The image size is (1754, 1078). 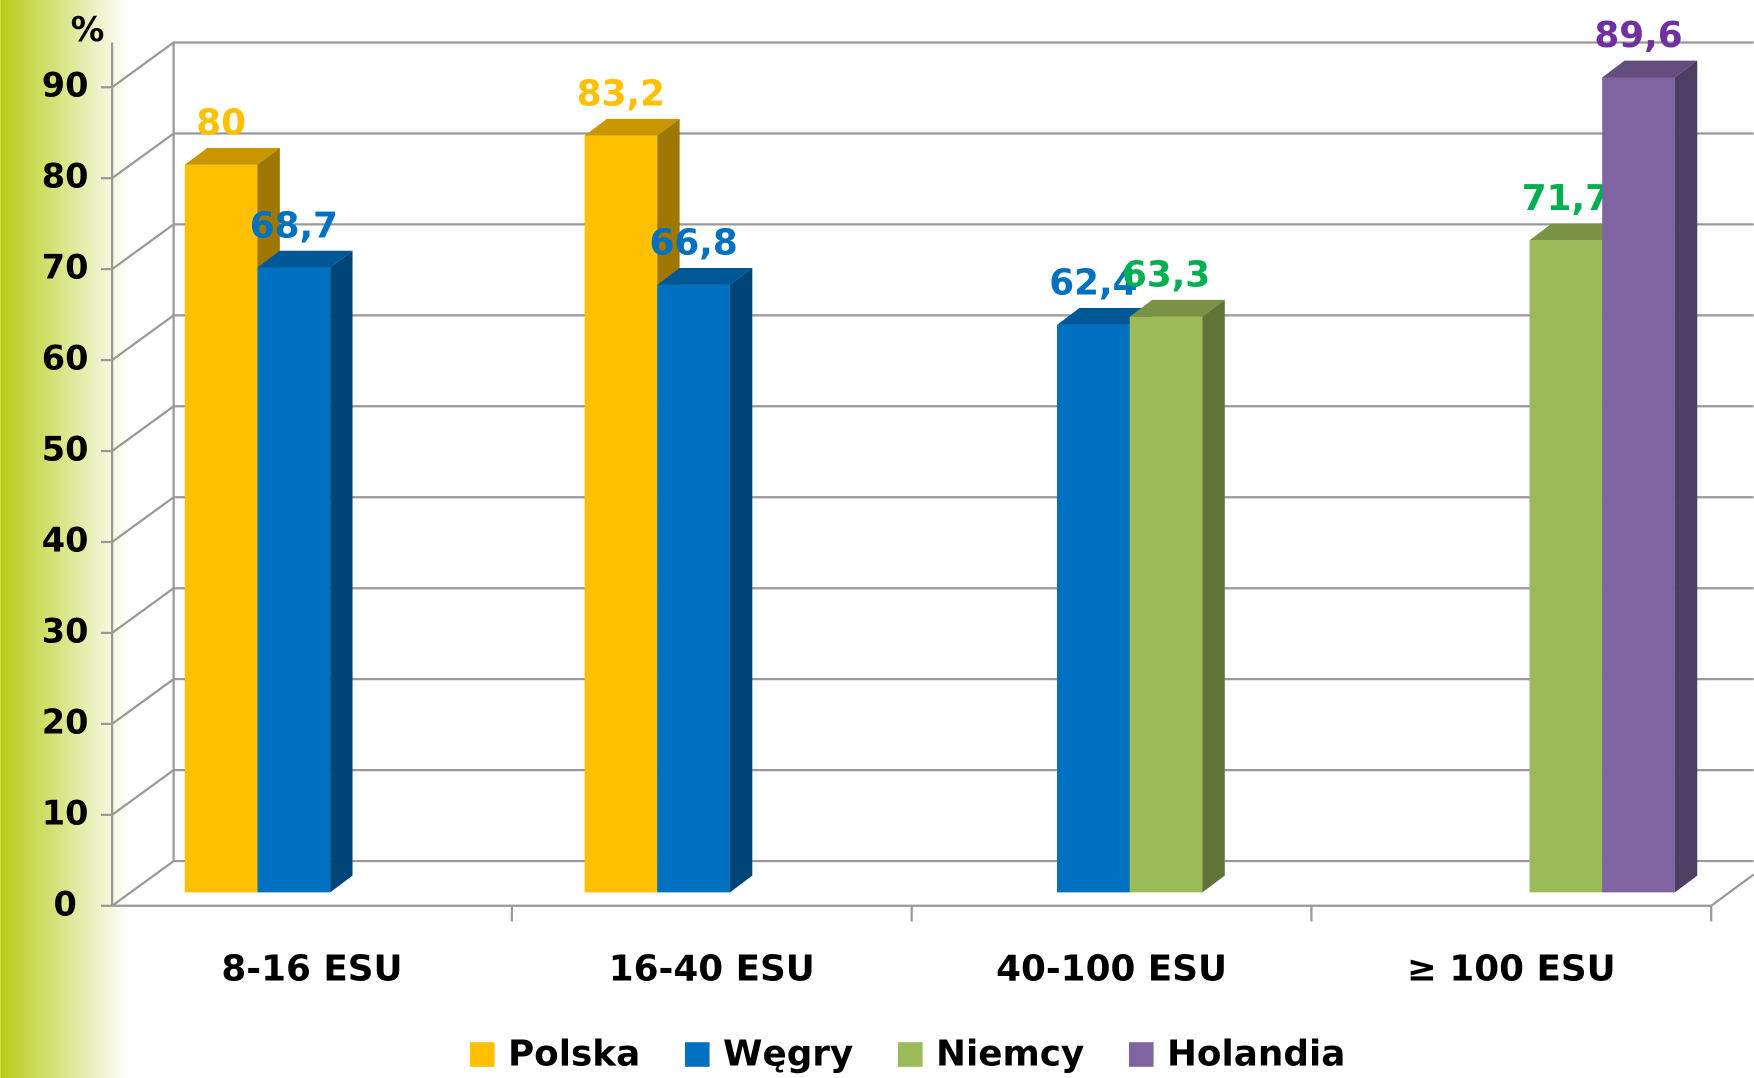 I want to click on value-label: 62,4, so click(x=1093, y=283).